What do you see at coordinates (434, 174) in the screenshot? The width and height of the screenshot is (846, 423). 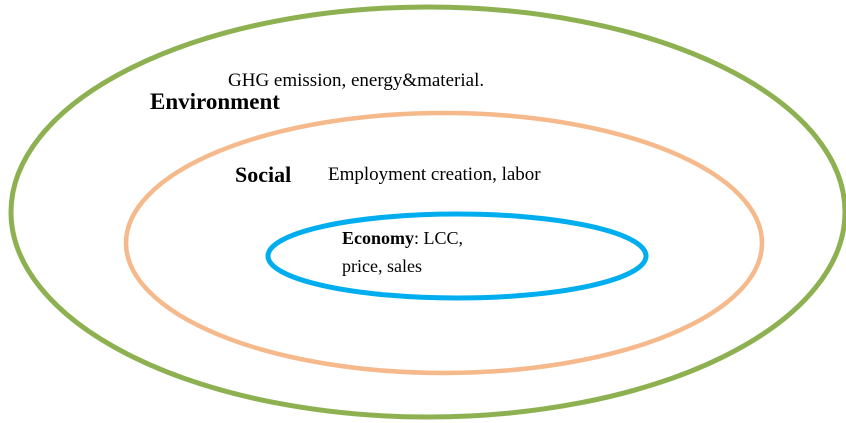 I see `social-description: Employment creation, labor` at bounding box center [434, 174].